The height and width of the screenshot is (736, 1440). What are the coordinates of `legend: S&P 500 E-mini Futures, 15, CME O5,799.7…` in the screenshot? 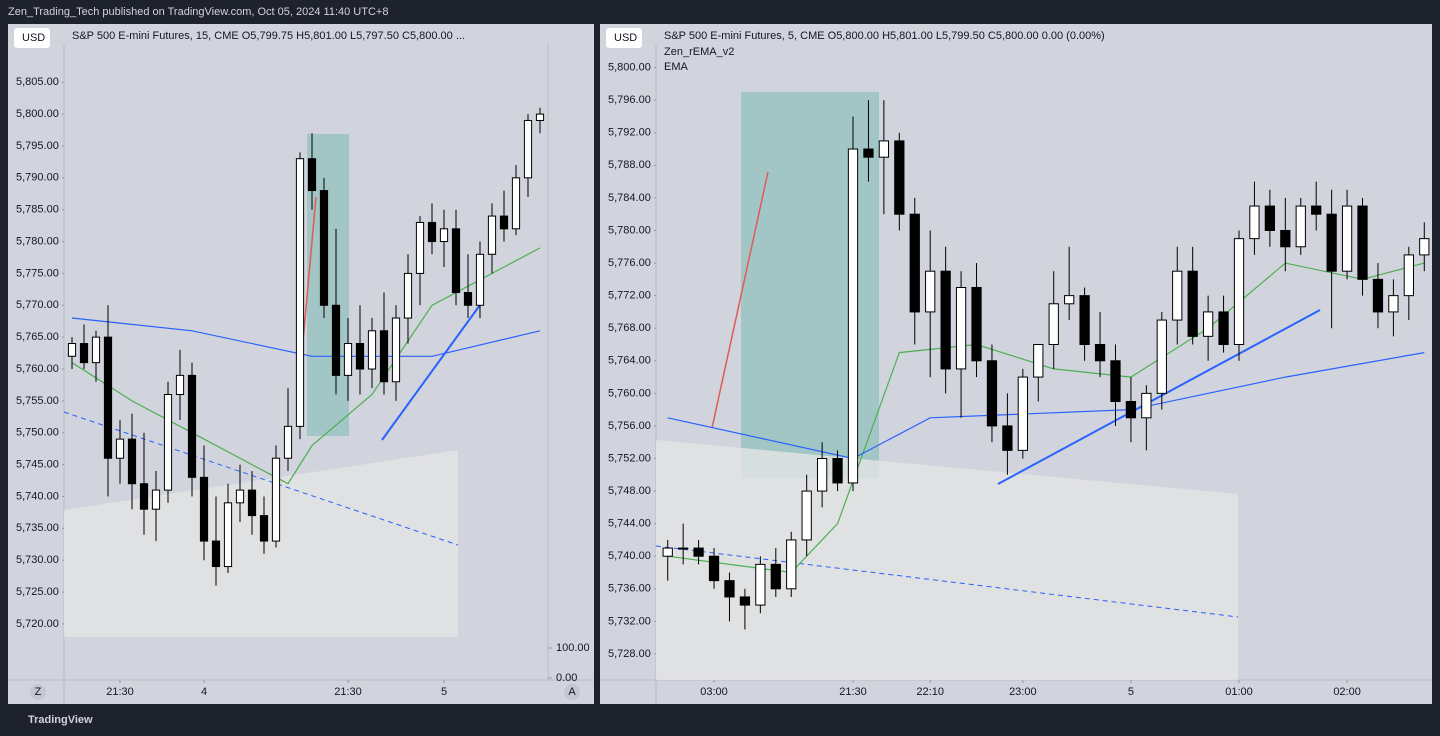 It's located at (268, 36).